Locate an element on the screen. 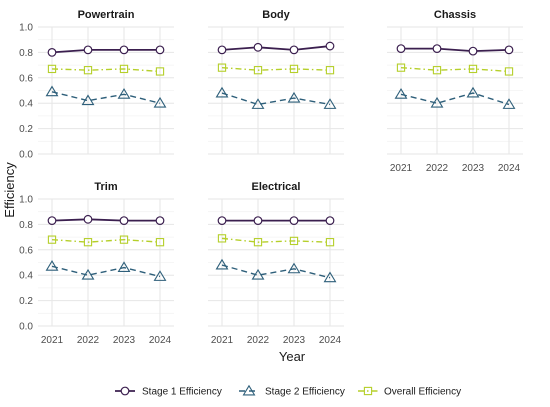 The width and height of the screenshot is (550, 407). y-tick-label: 0.8 is located at coordinates (26, 53).